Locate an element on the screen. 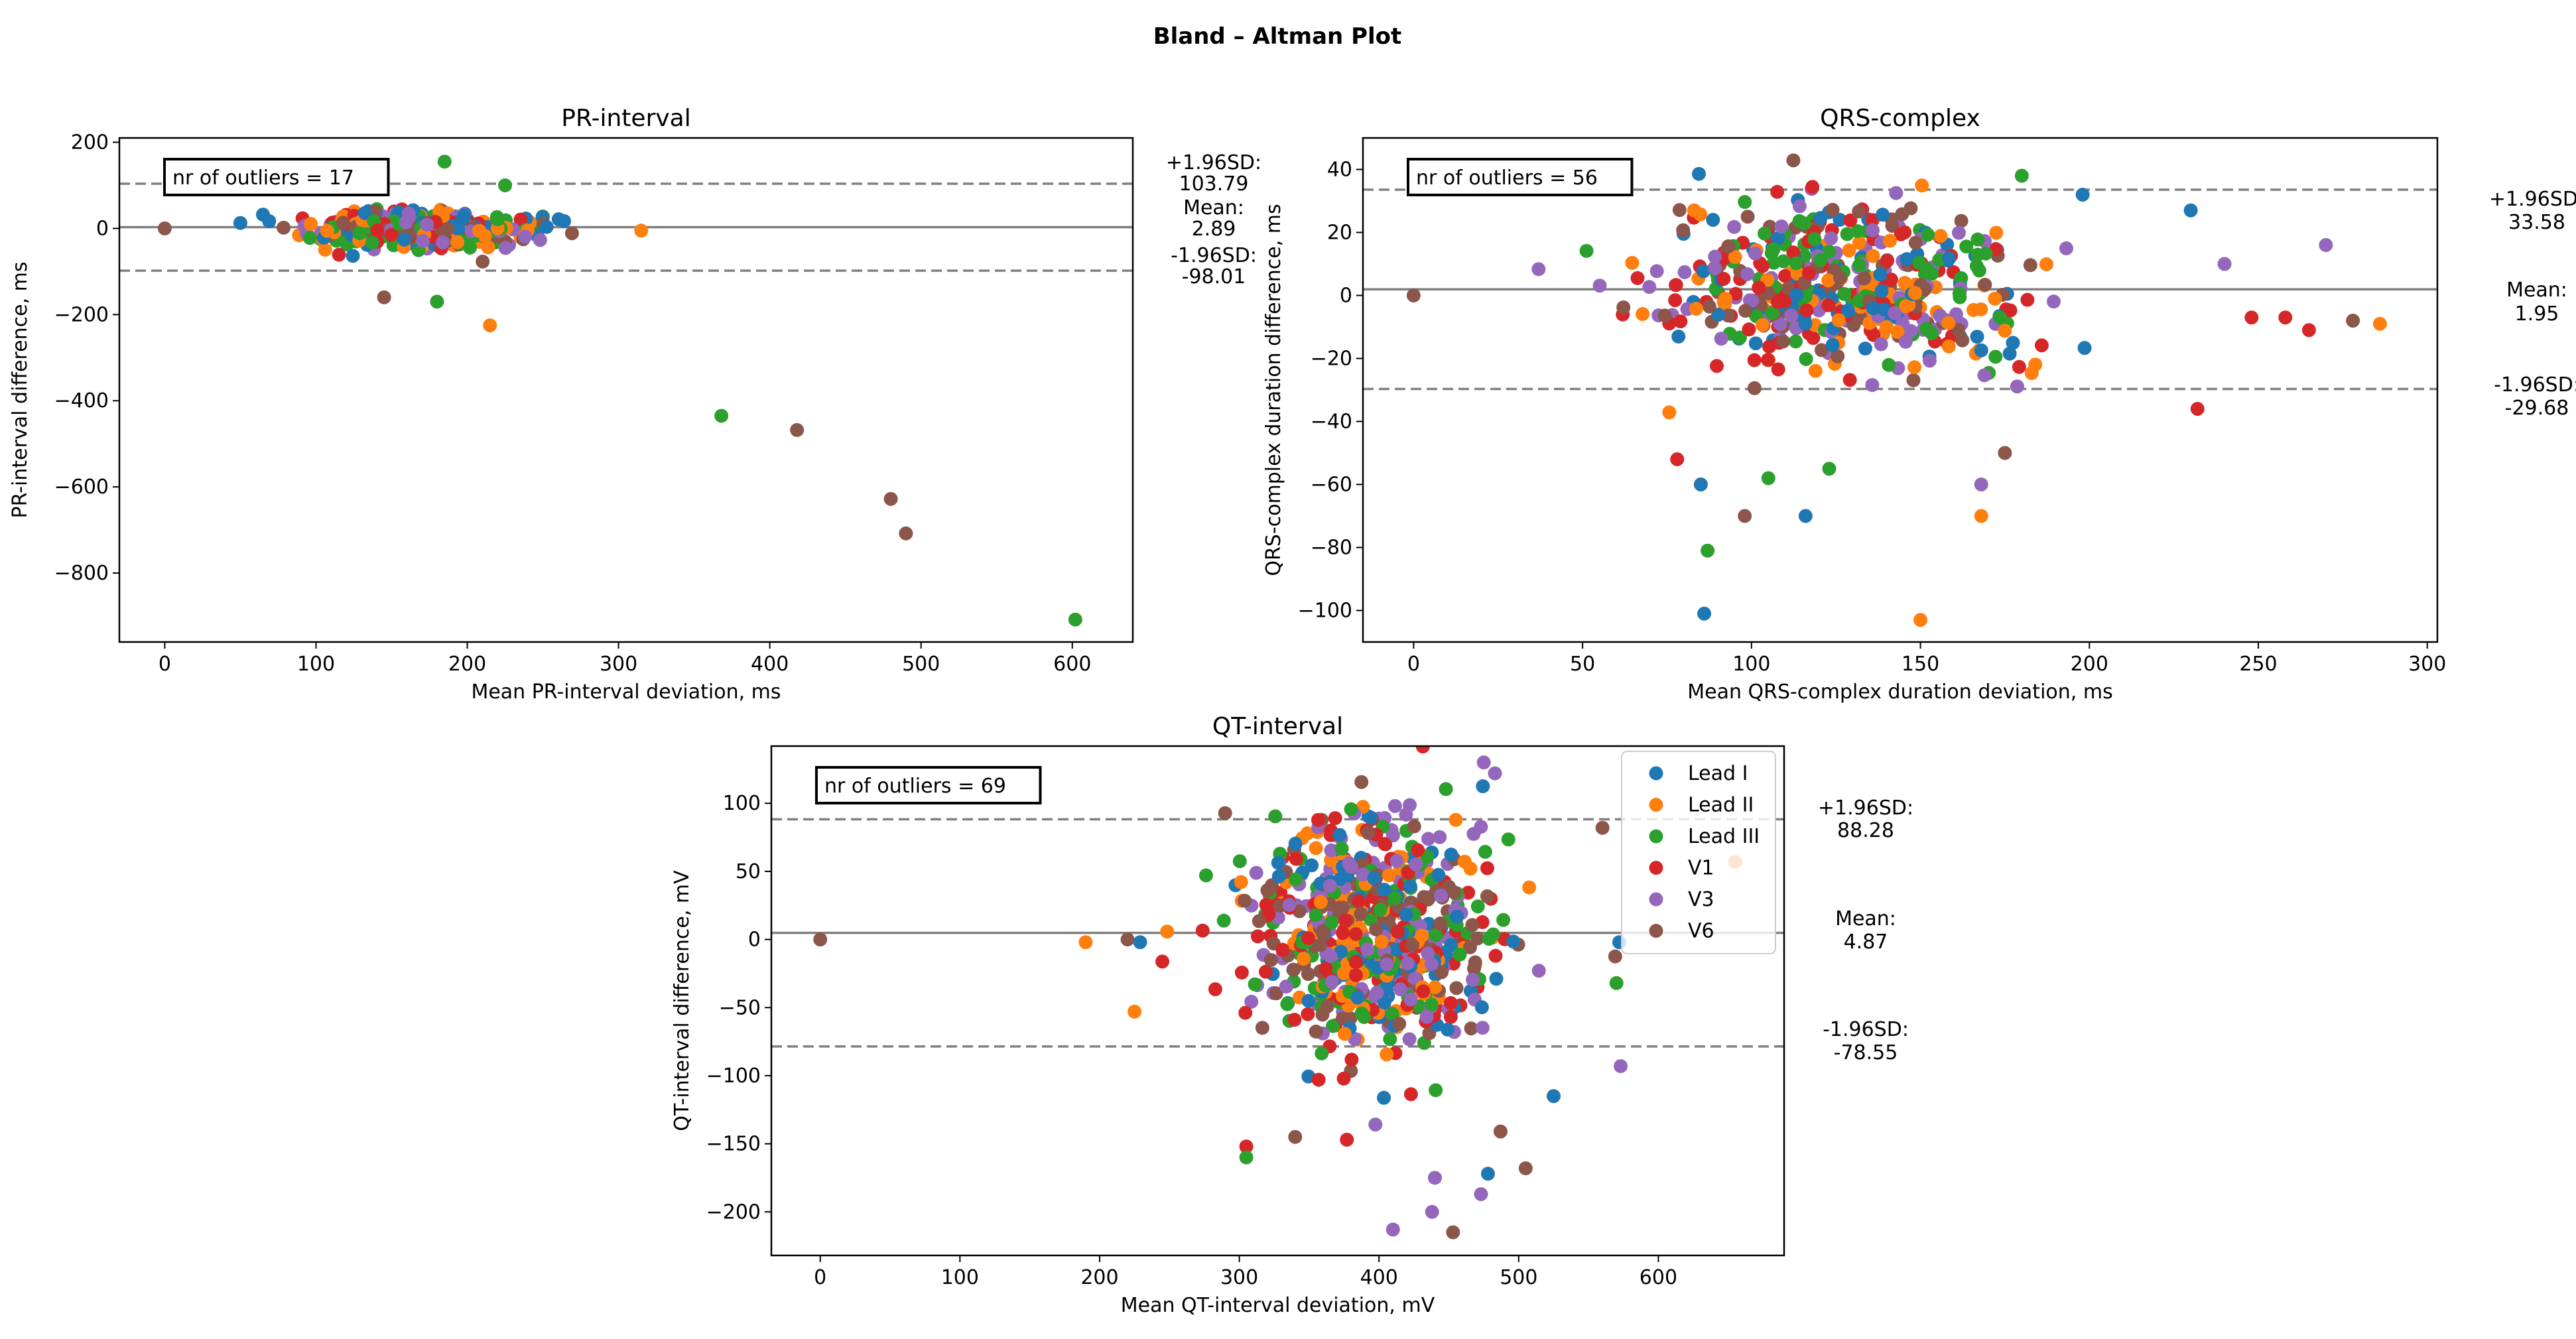  x-tick-label: 200 is located at coordinates (1099, 1277).